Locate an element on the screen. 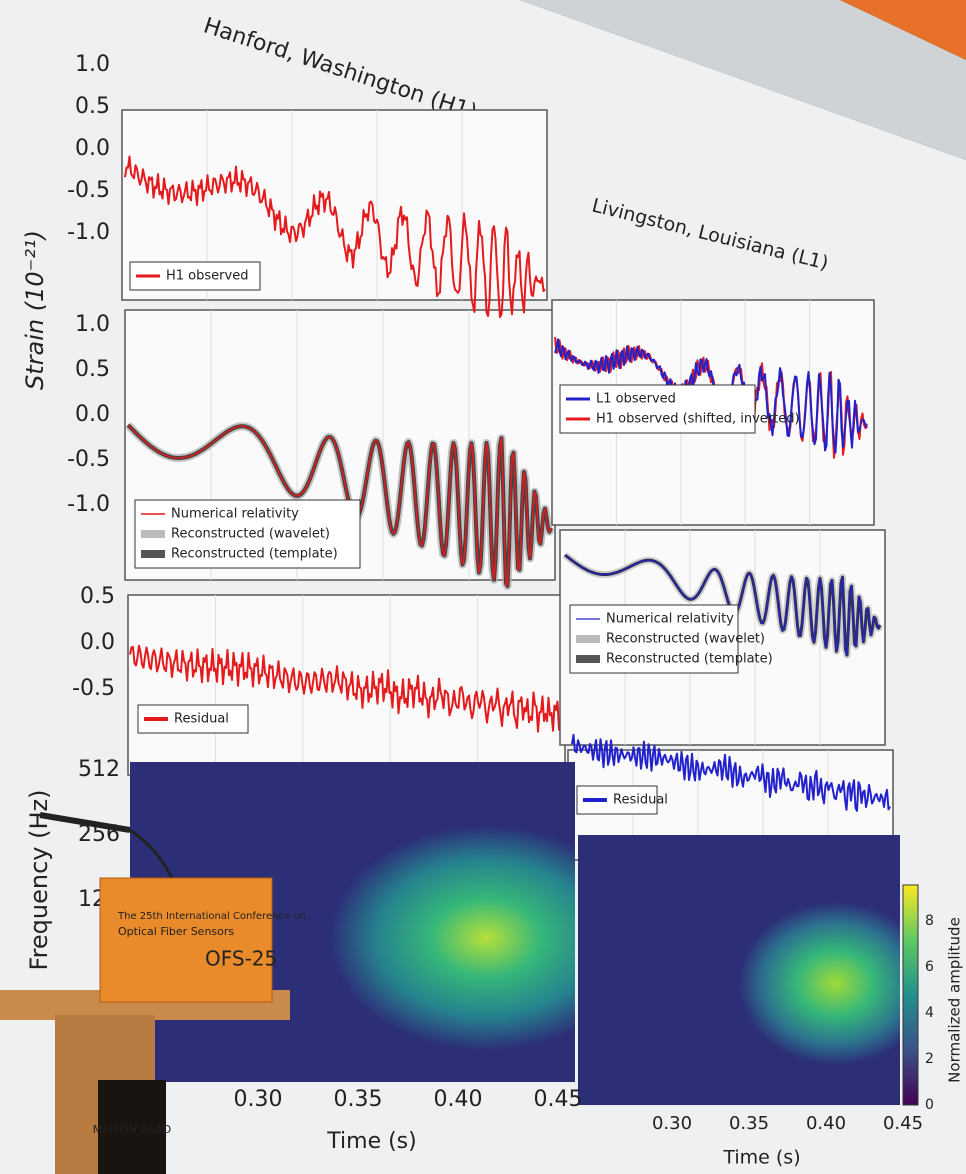  y-axis-label: Strain (10⁻²¹) is located at coordinates (35, 310).